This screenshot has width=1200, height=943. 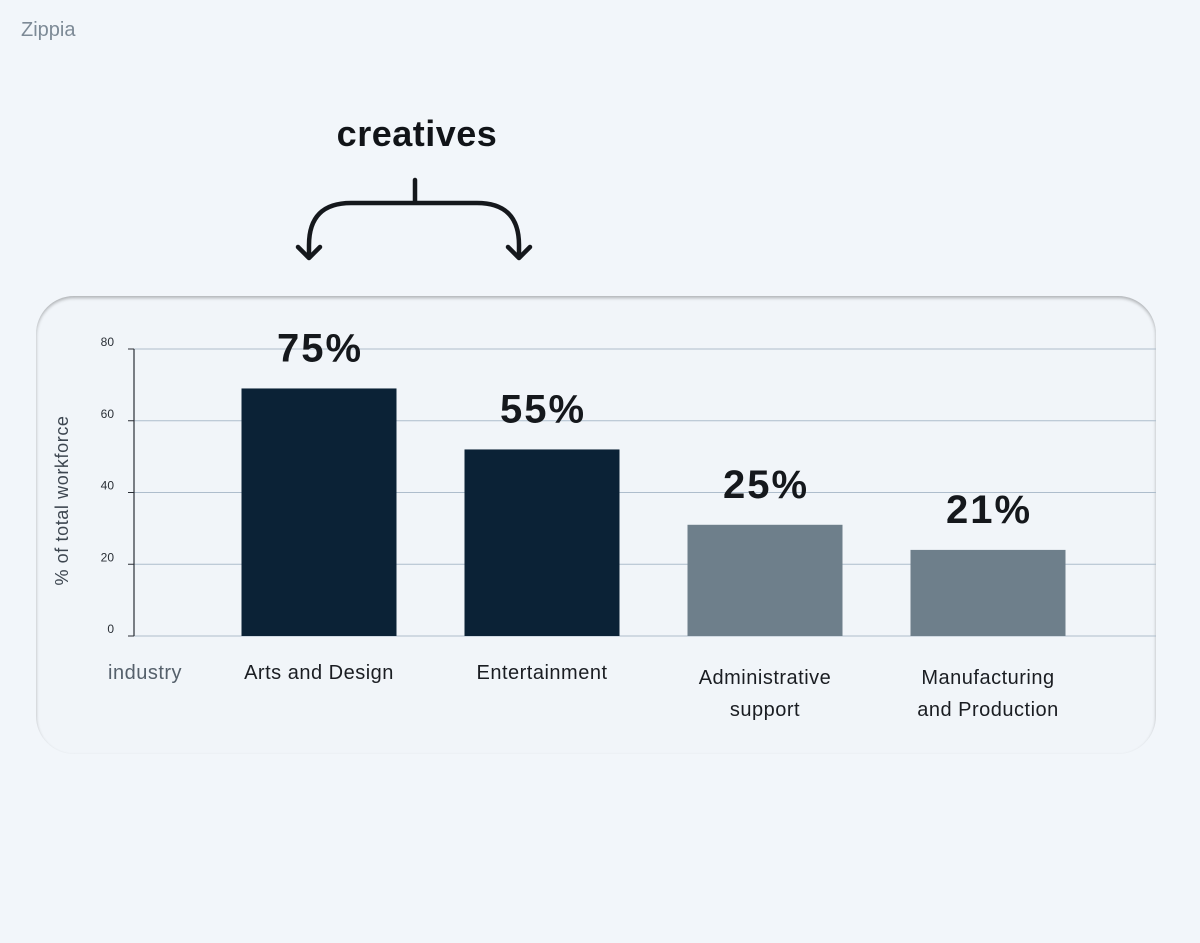 What do you see at coordinates (519, 252) in the screenshot?
I see `bracket-arrowhead-right` at bounding box center [519, 252].